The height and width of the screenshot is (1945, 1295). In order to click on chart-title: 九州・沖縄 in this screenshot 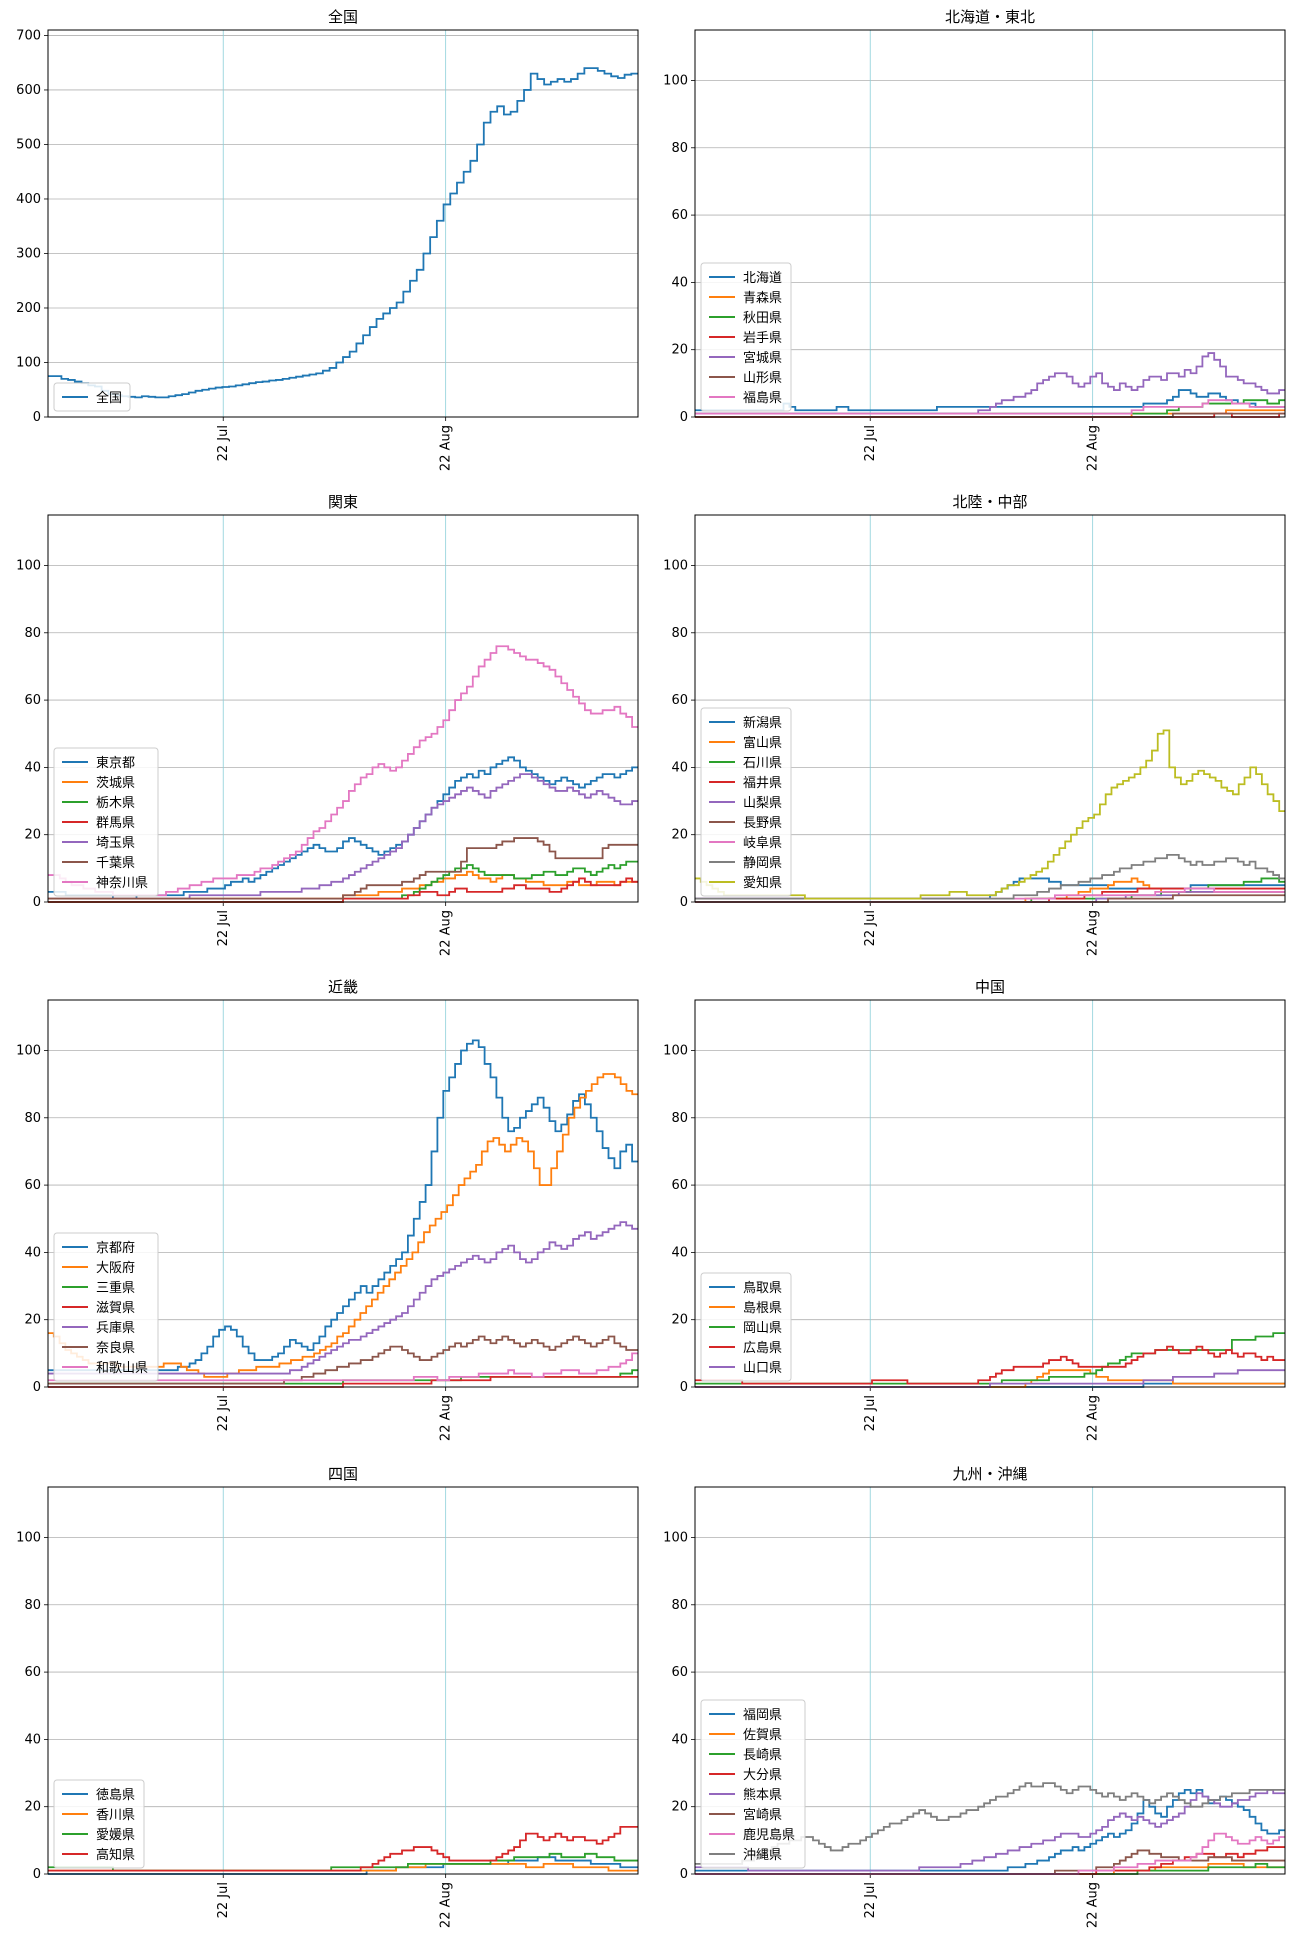, I will do `click(989, 1474)`.